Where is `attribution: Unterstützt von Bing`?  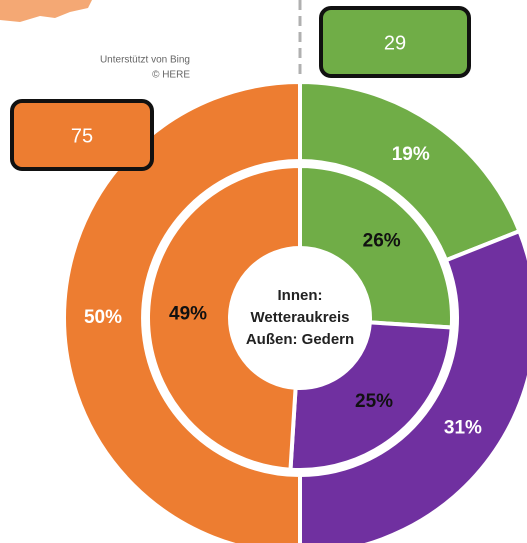
attribution: Unterstützt von Bing is located at coordinates (145, 60).